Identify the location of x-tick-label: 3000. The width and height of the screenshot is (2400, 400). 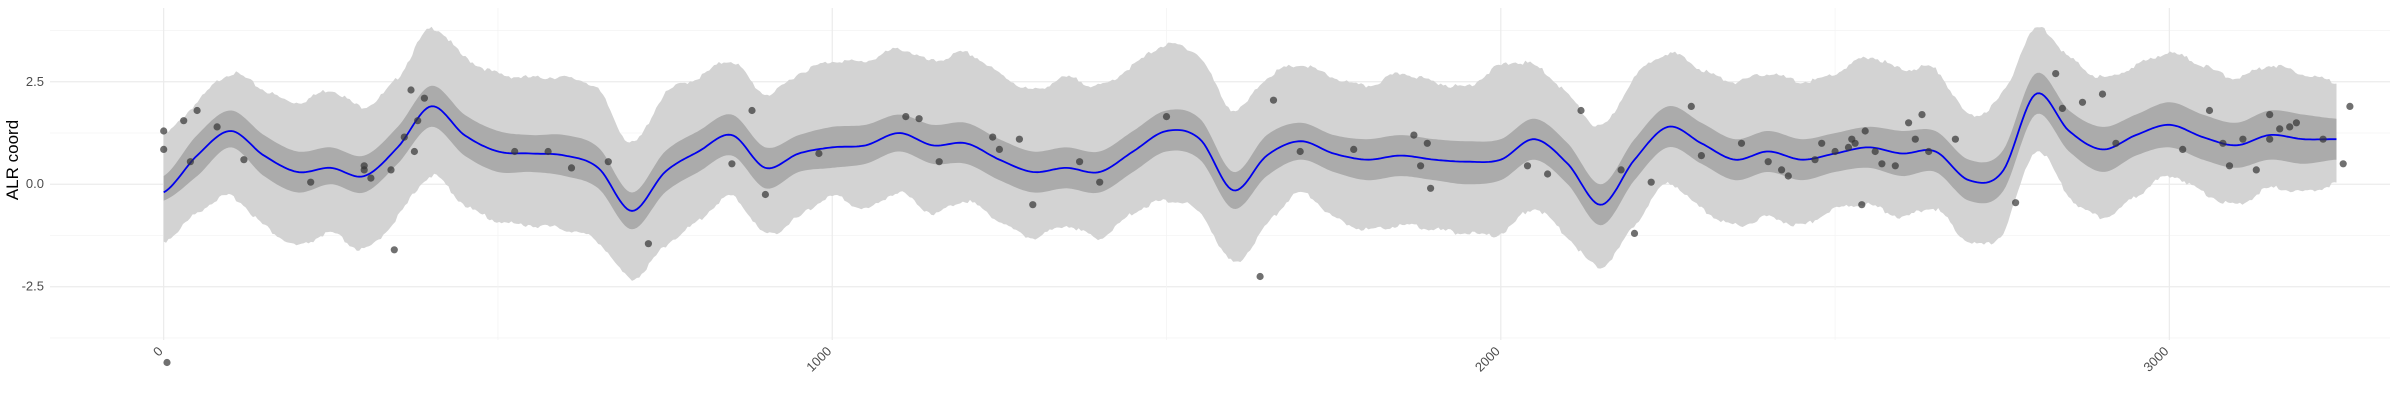
(2155, 359).